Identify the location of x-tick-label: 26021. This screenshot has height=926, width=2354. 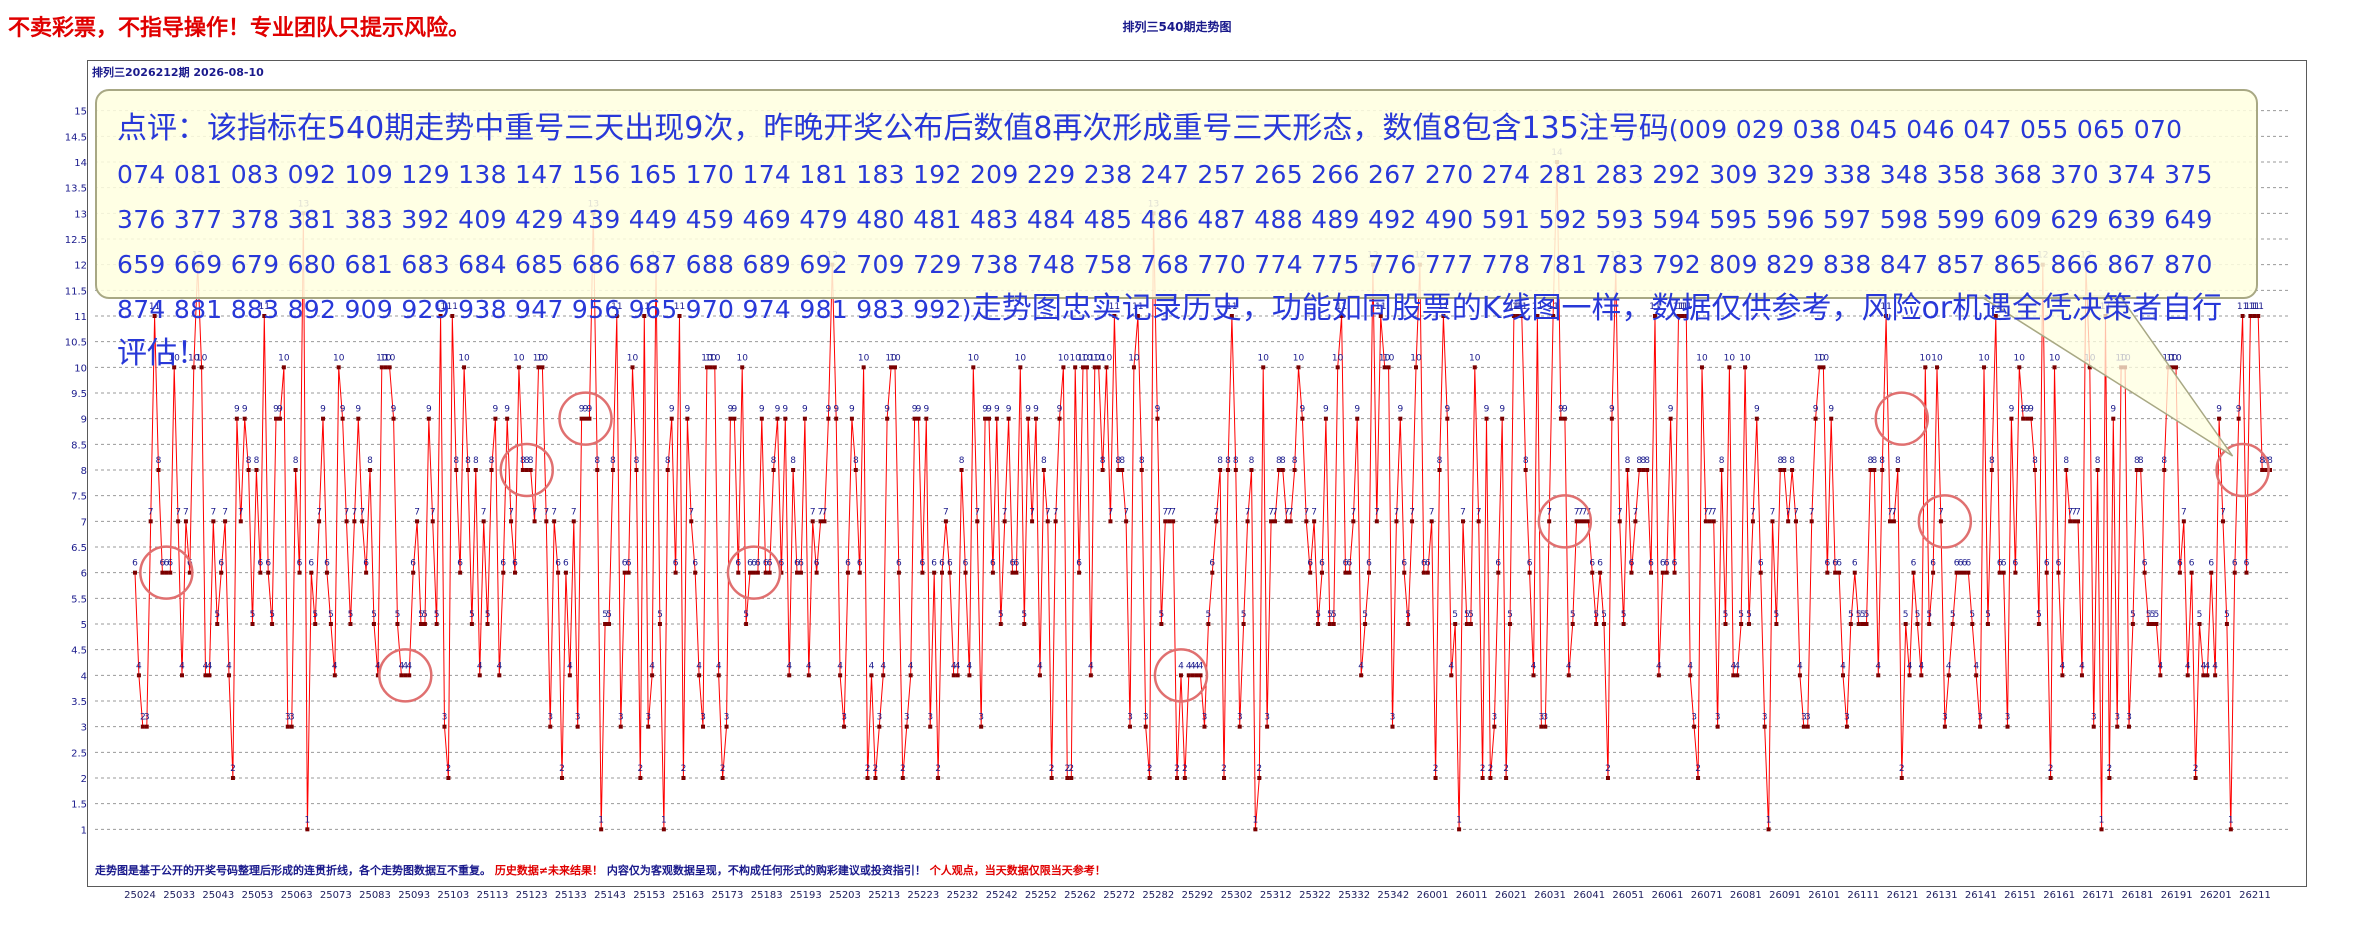
(1511, 895).